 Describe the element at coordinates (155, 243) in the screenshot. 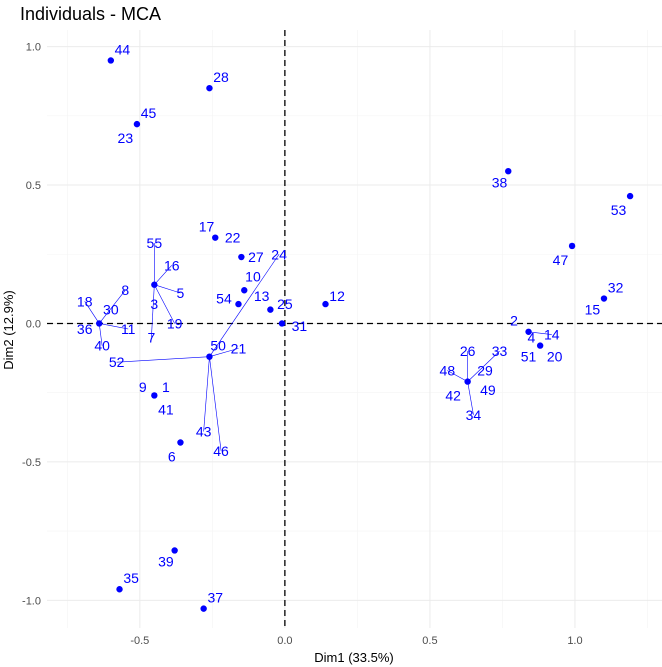

I see `point-label: 55` at that location.